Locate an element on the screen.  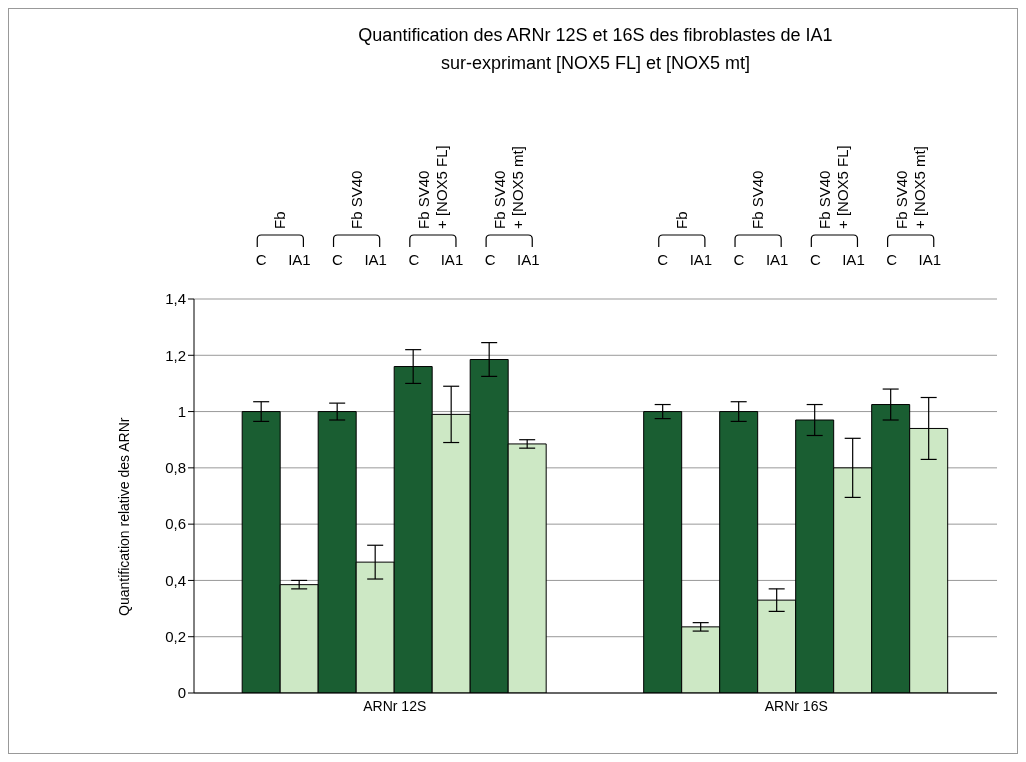
y-tick-label: 1 is located at coordinates (181, 411).